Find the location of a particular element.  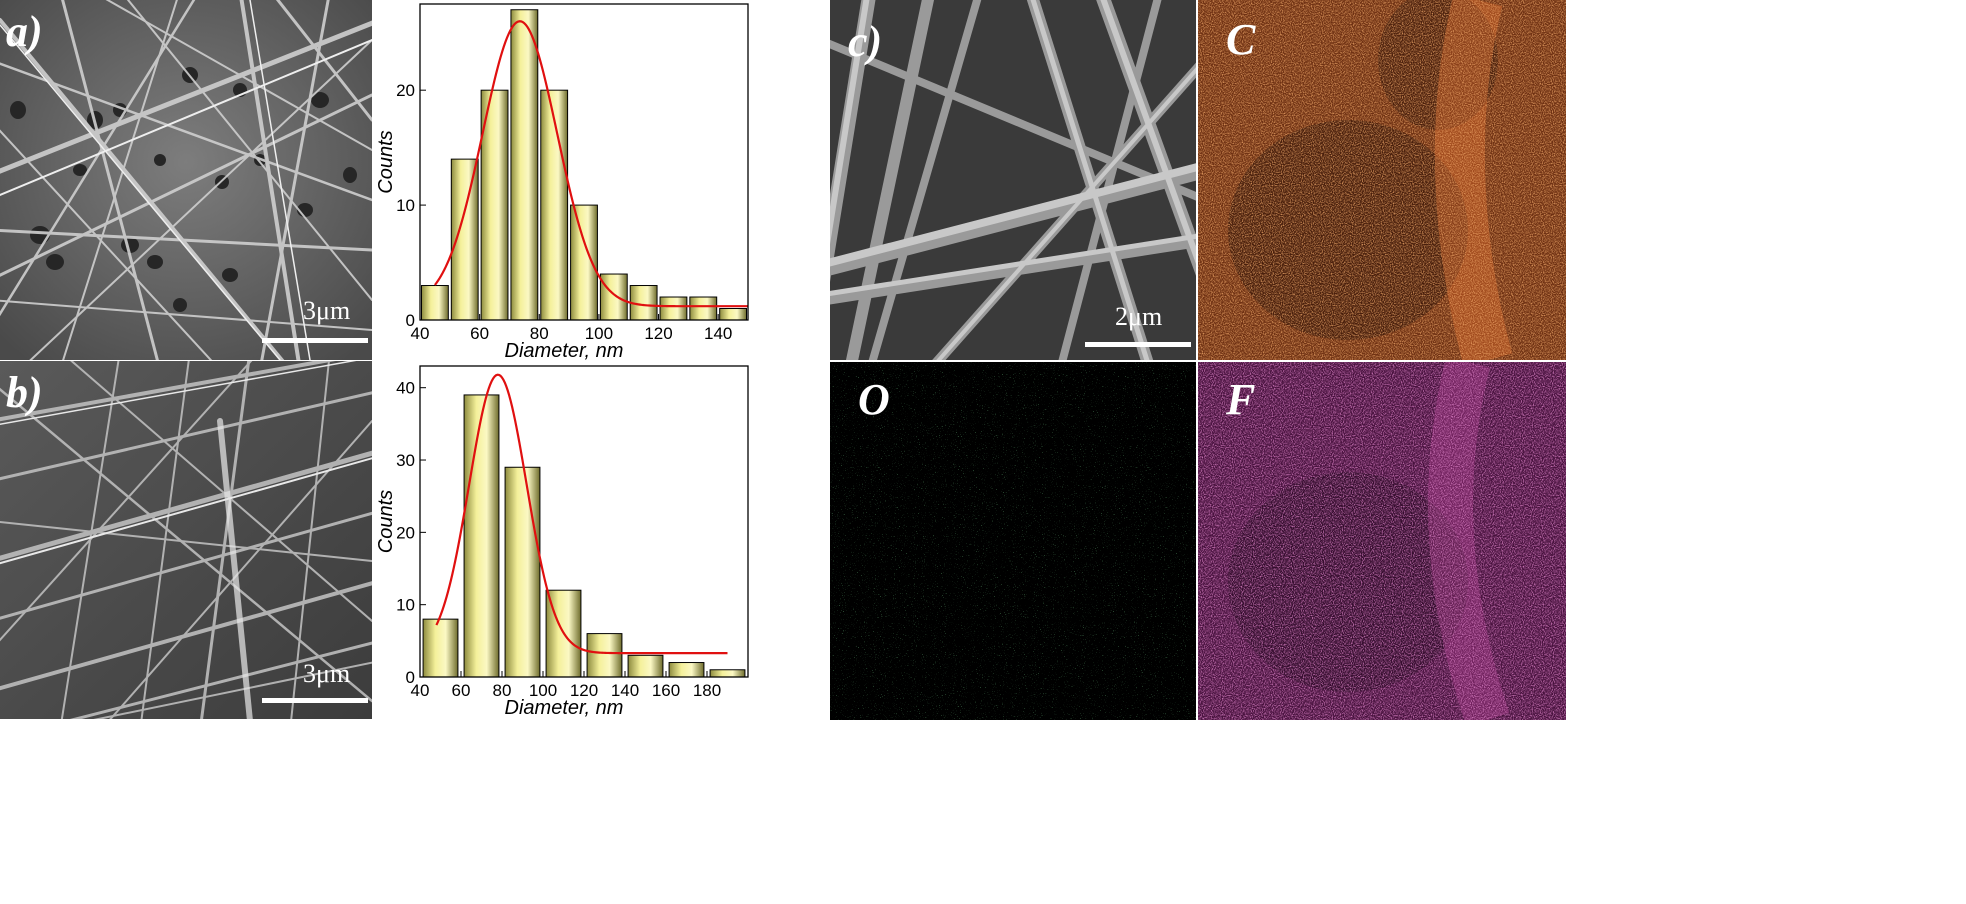

sem-fibers-b is located at coordinates (186, 540).